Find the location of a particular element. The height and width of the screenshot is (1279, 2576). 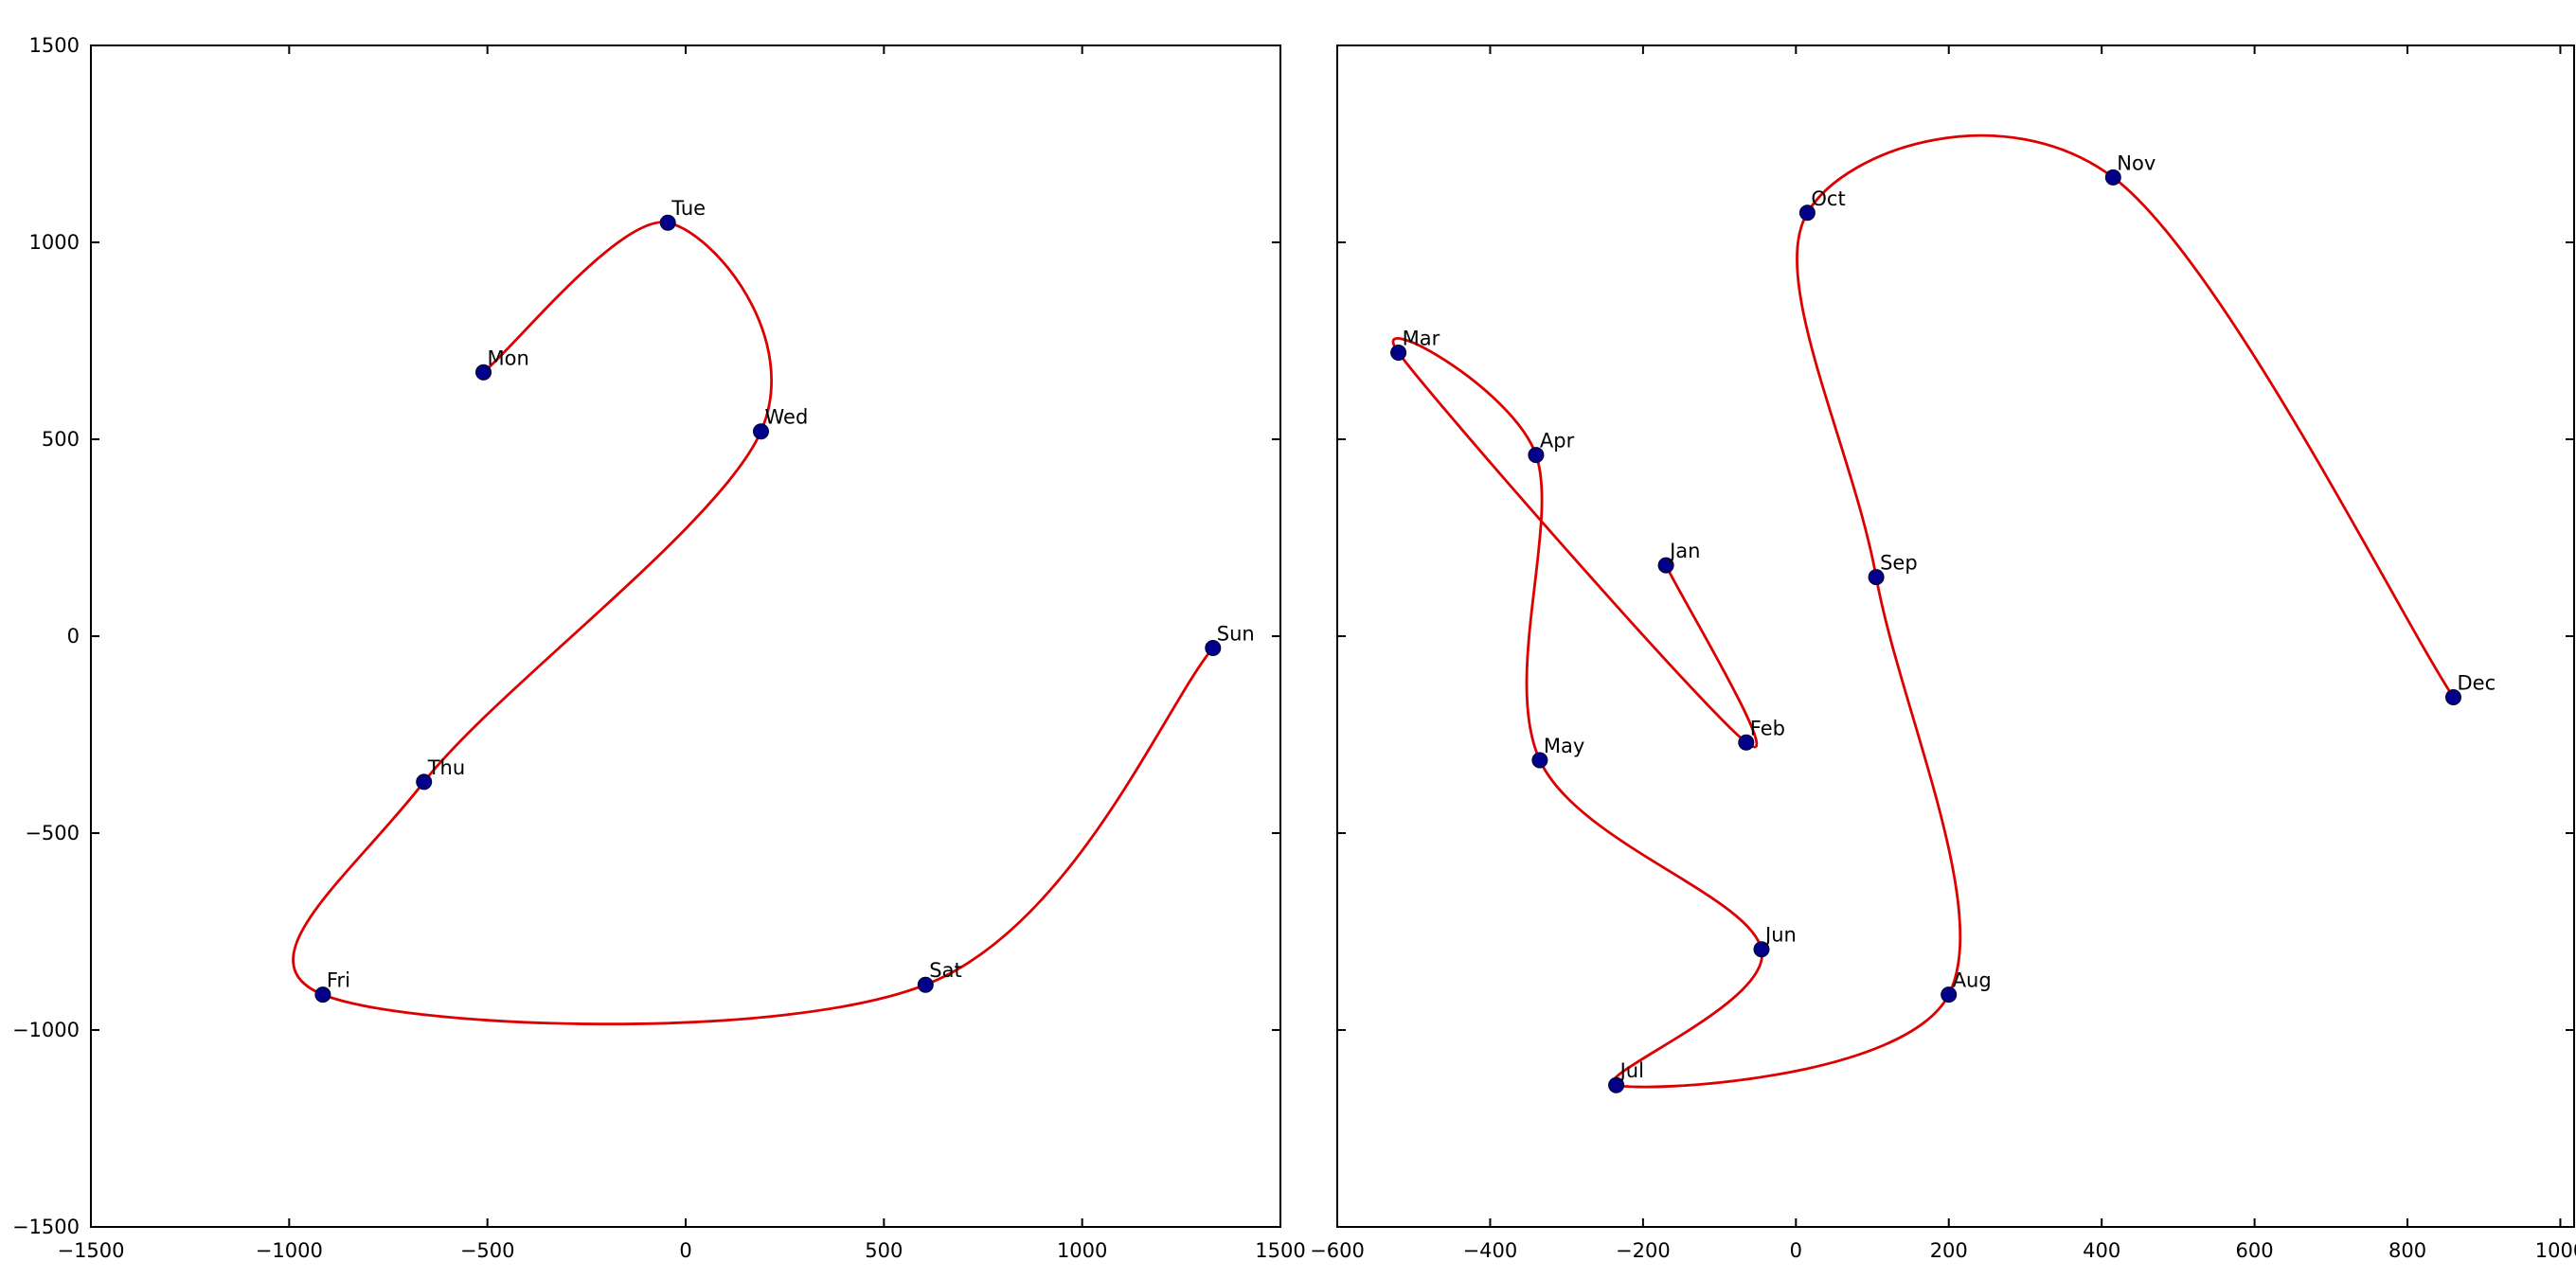

data-point-label: Jul is located at coordinates (1631, 1070).